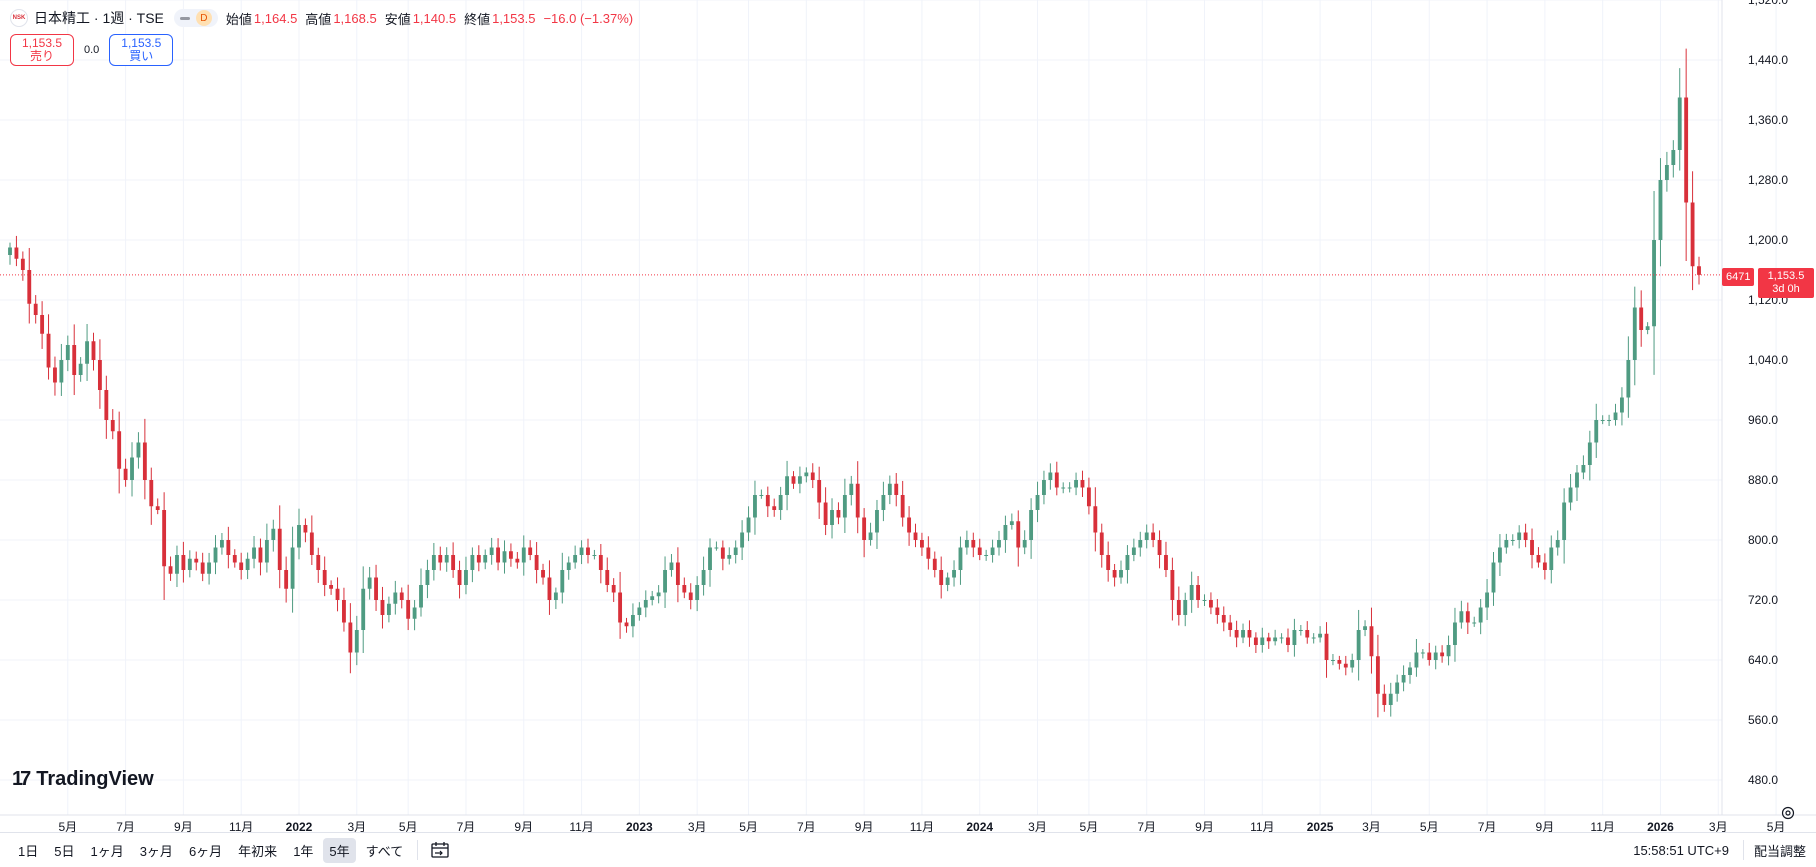  What do you see at coordinates (241, 827) in the screenshot?
I see `x-tick-label: 11月` at bounding box center [241, 827].